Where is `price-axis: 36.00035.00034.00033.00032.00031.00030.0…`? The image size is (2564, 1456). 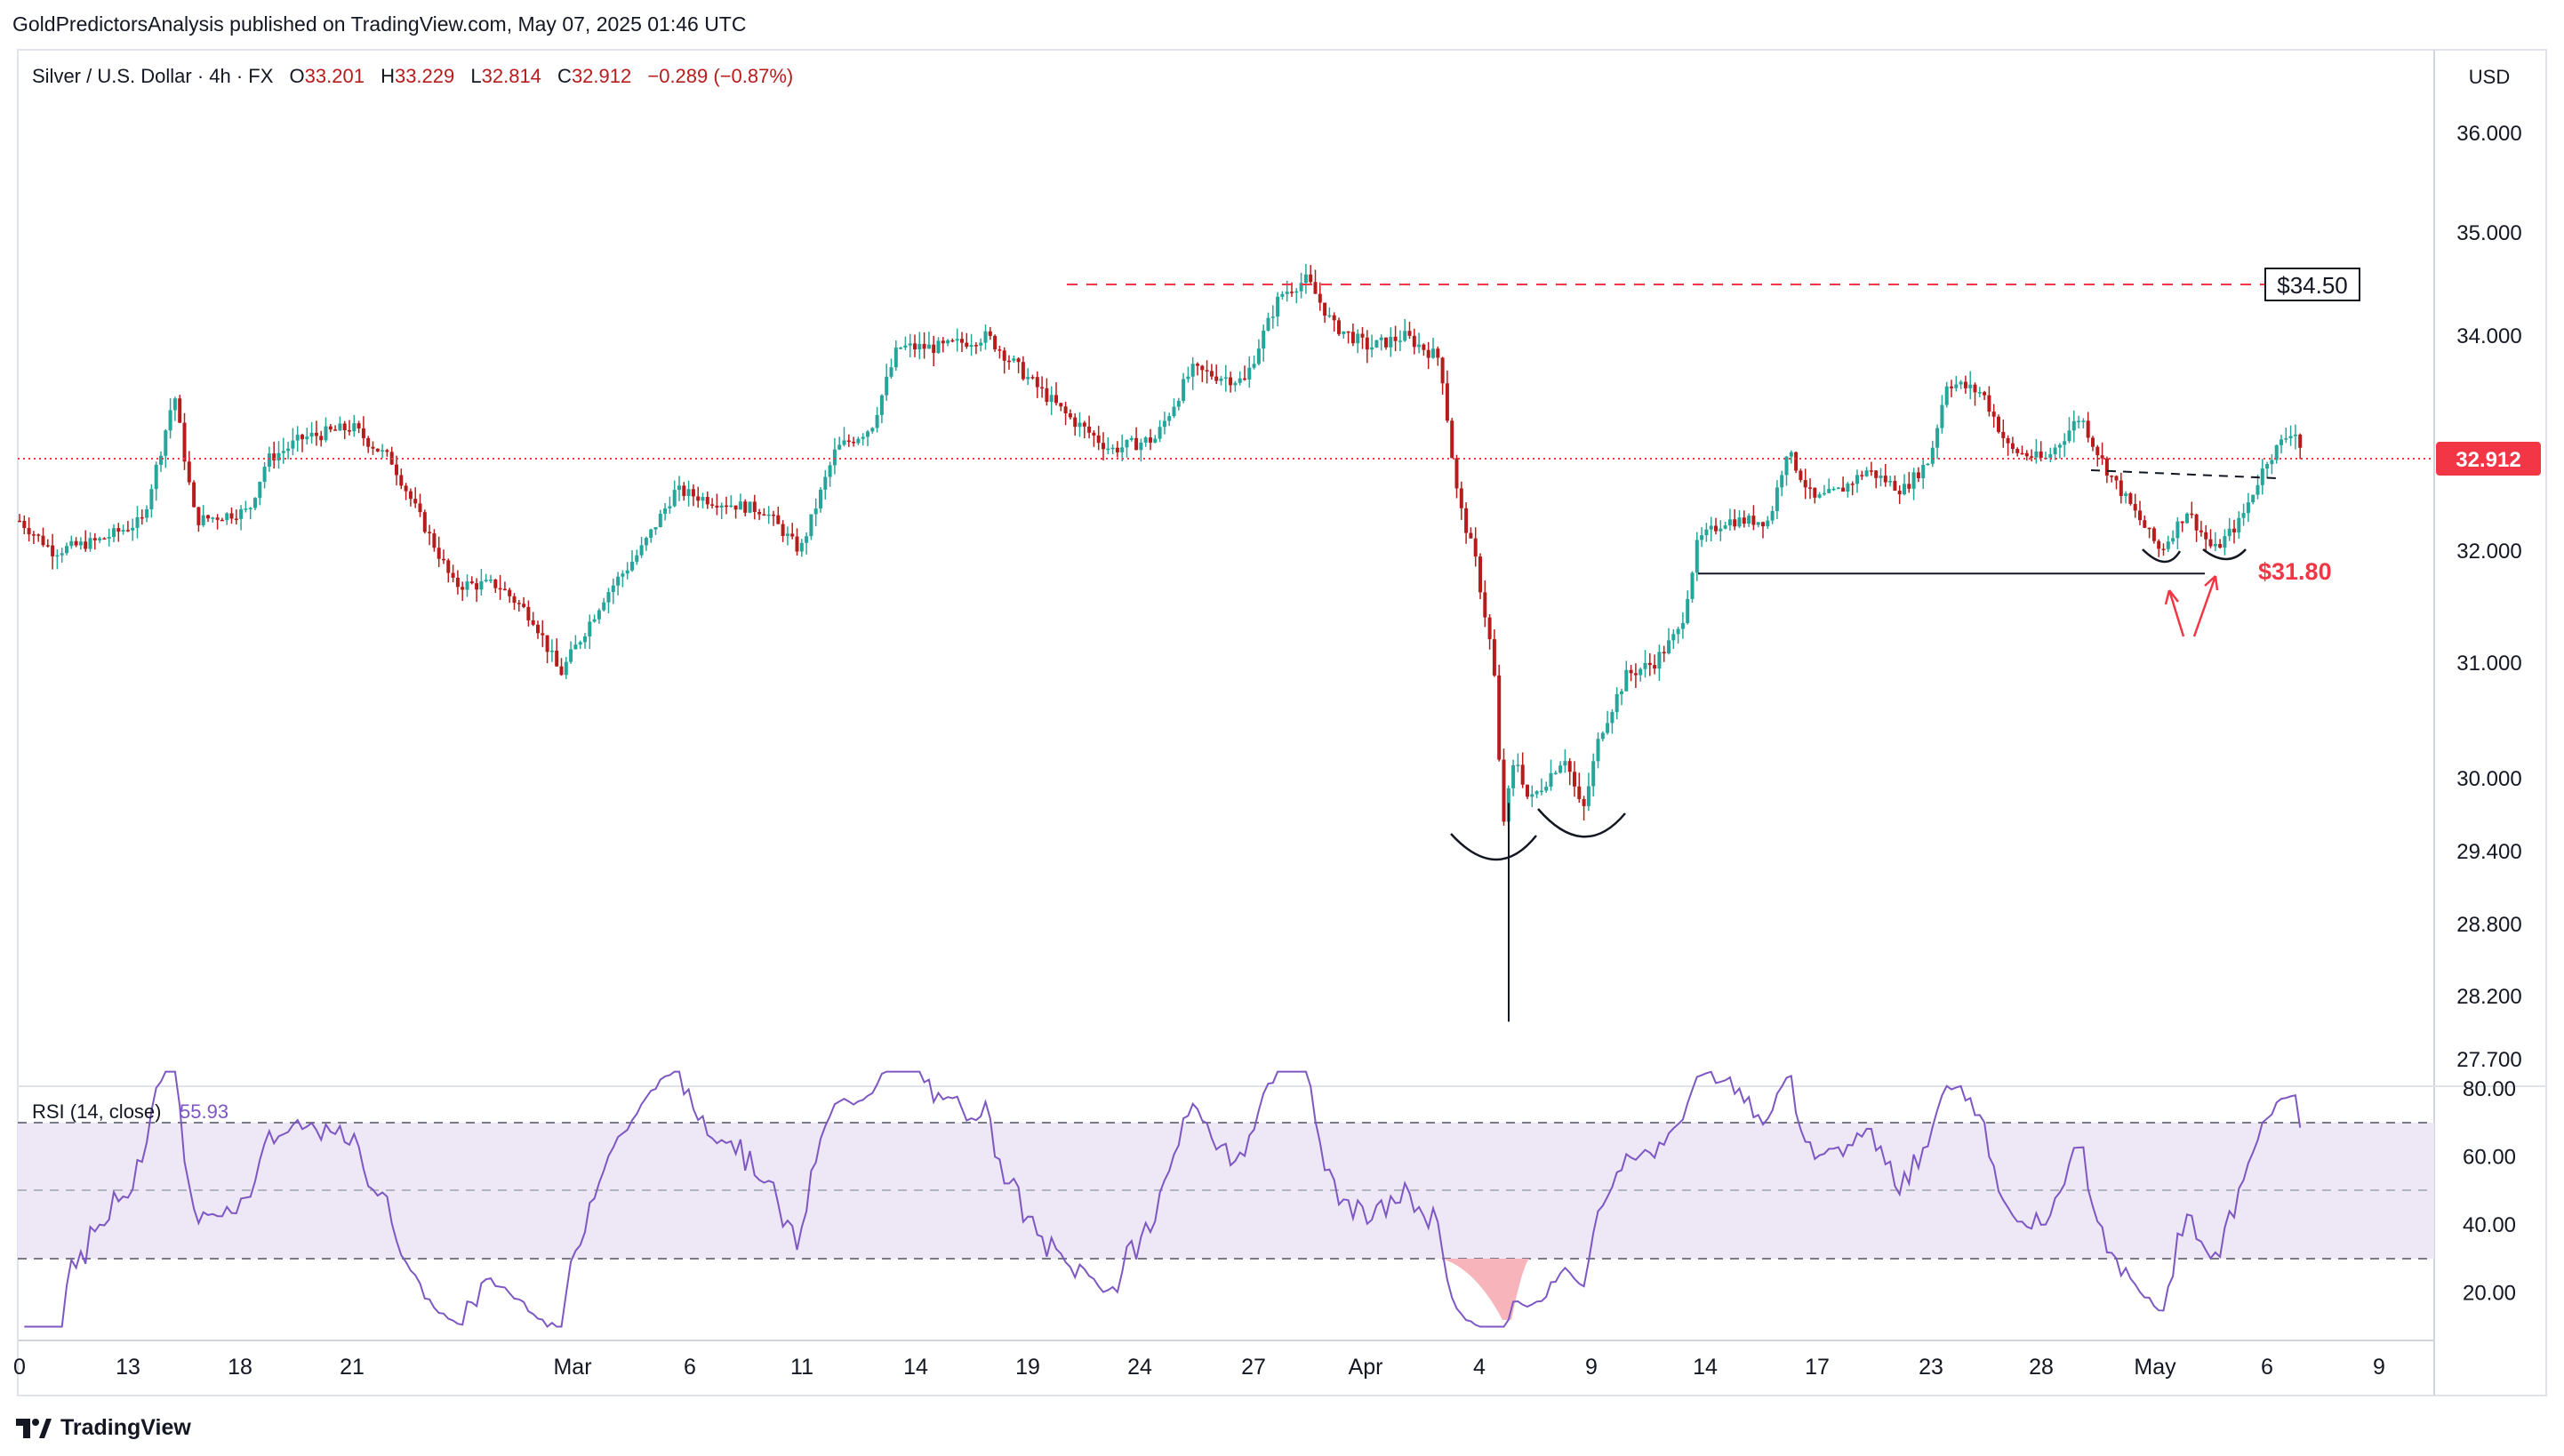
price-axis: 36.00035.00034.00033.00032.00031.00030.0… is located at coordinates (2488, 597).